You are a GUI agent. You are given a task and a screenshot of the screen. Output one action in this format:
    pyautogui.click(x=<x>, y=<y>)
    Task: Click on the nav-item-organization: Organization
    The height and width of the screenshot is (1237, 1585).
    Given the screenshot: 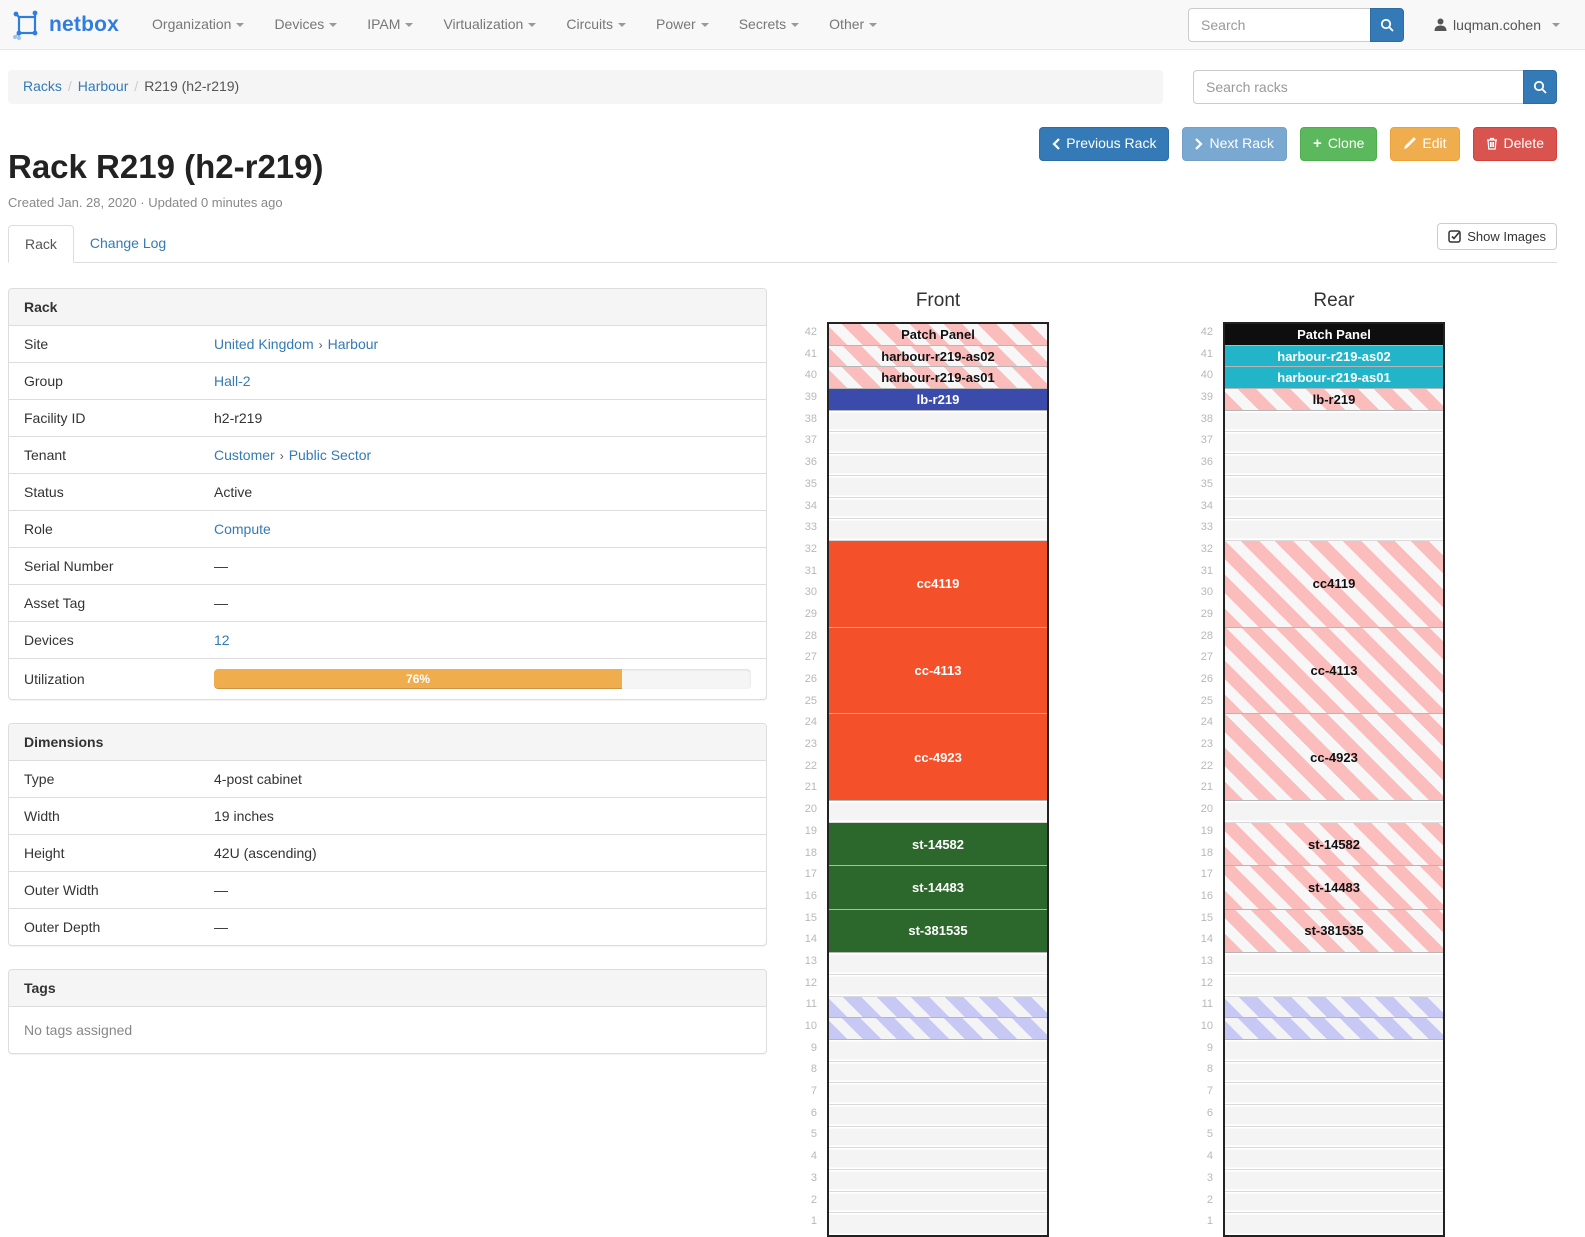 What is the action you would take?
    pyautogui.click(x=198, y=24)
    